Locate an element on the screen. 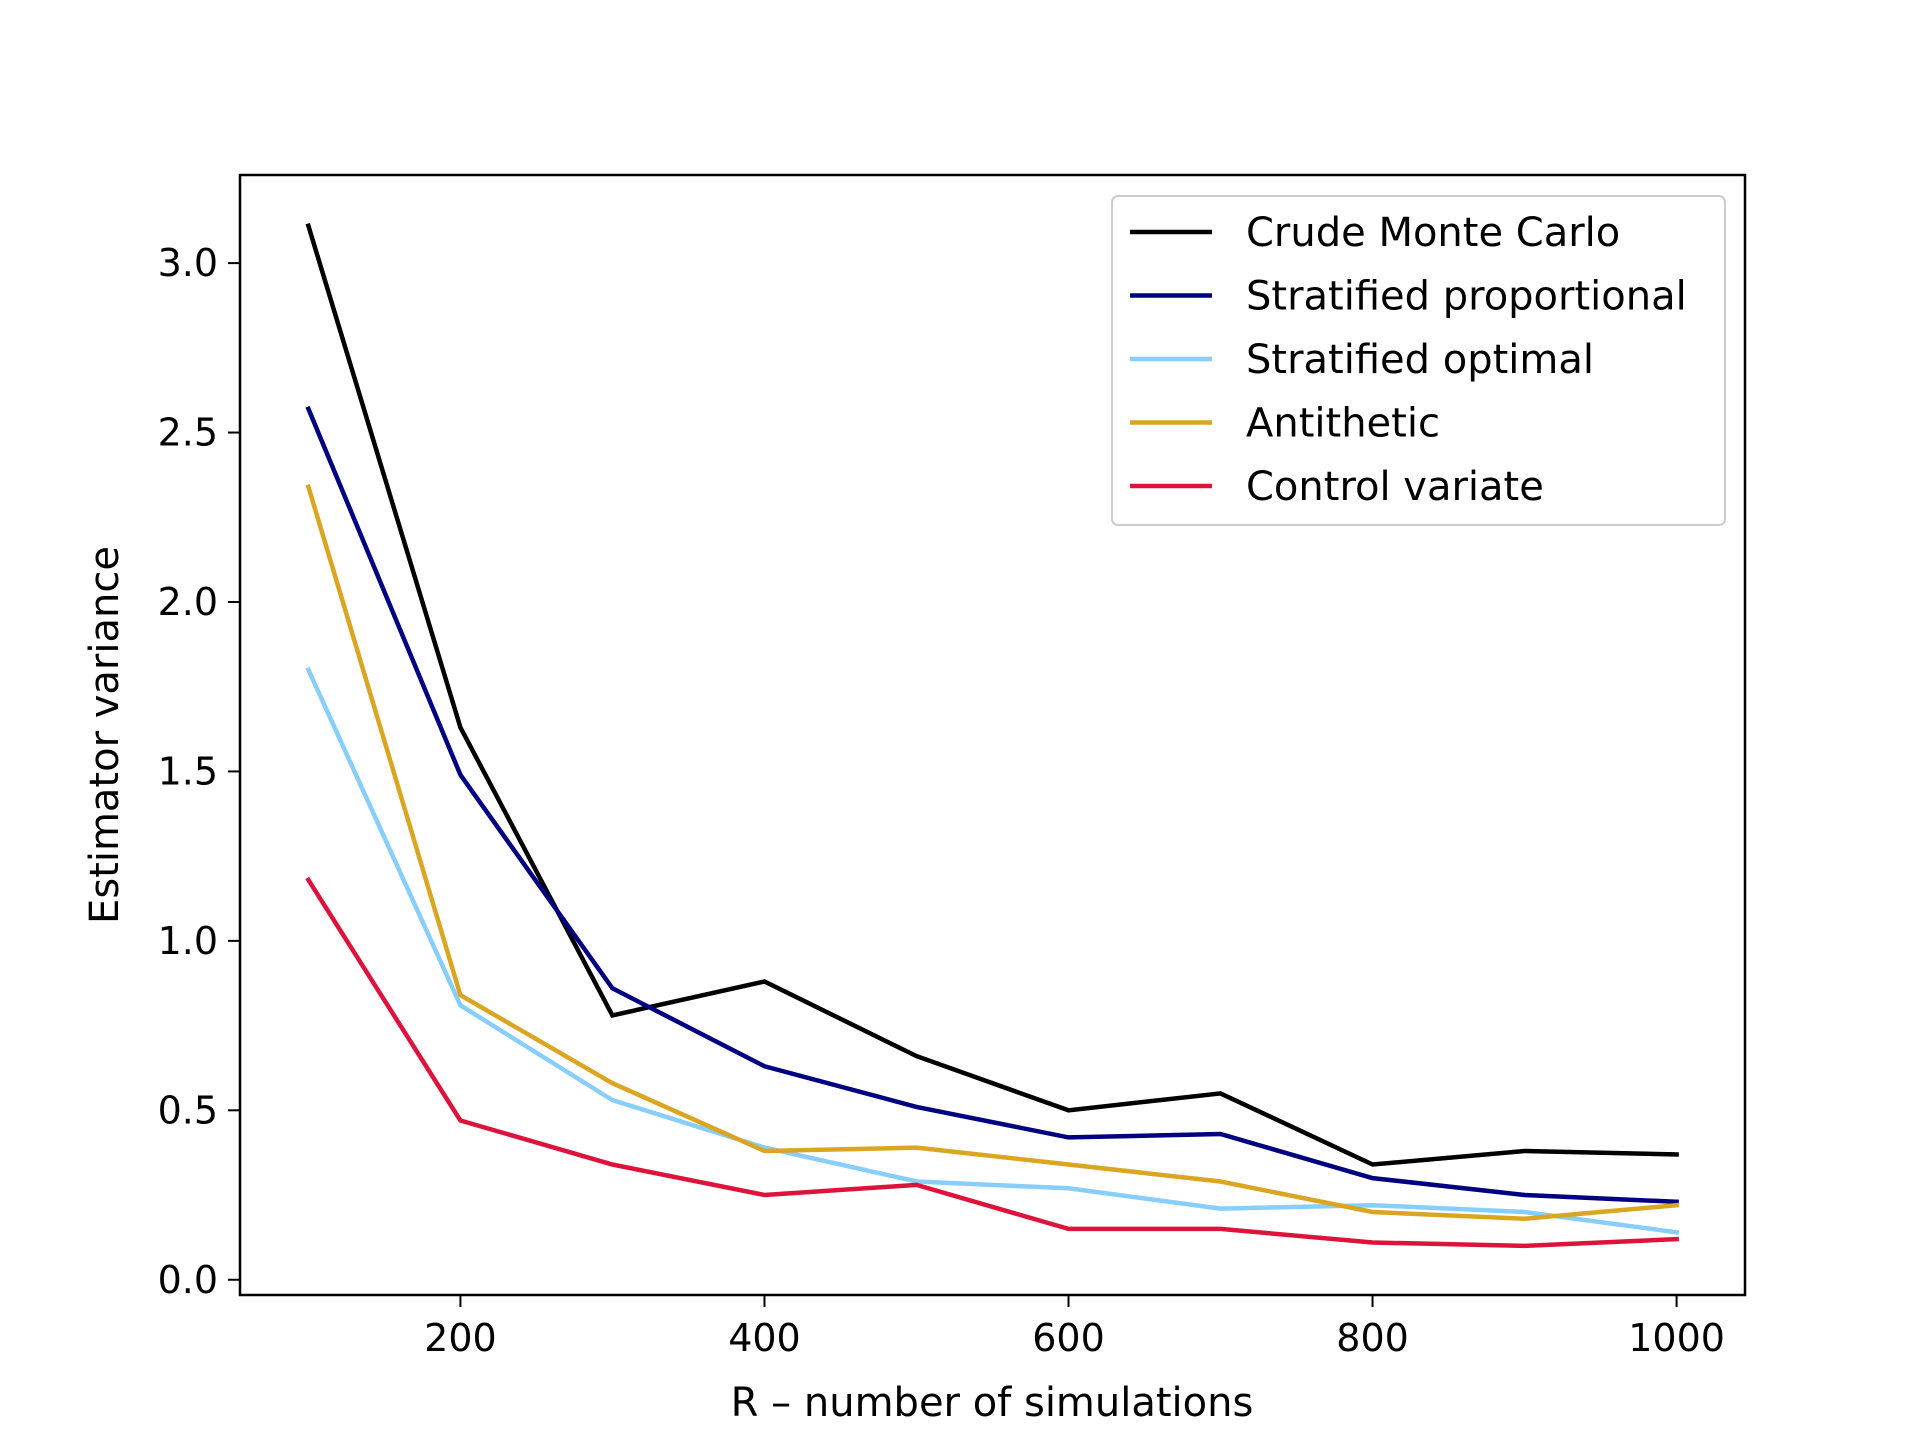 This screenshot has height=1440, width=1920. y-ticks: 0.0 0.5 1.0 1.5 2.0 2.5 3.0 is located at coordinates (199, 771).